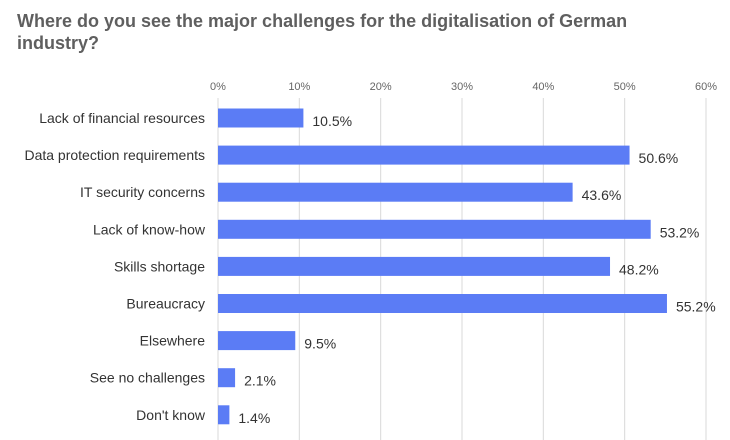  What do you see at coordinates (142, 192) in the screenshot?
I see `category-label: IT security concerns` at bounding box center [142, 192].